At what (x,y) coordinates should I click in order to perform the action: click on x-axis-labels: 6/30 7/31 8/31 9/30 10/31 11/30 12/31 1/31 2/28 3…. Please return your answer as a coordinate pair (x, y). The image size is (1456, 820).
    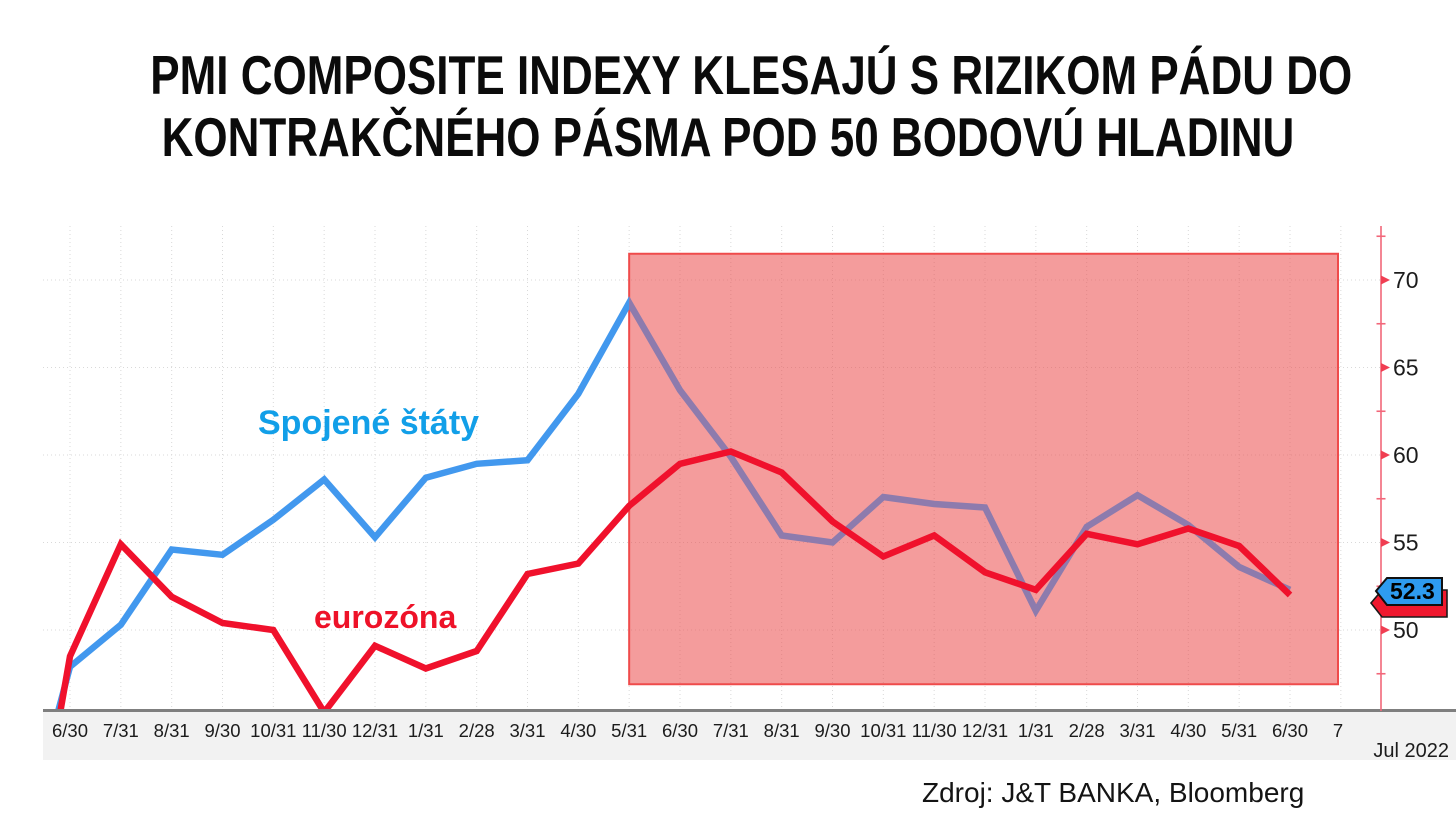
    Looking at the image, I should click on (680, 730).